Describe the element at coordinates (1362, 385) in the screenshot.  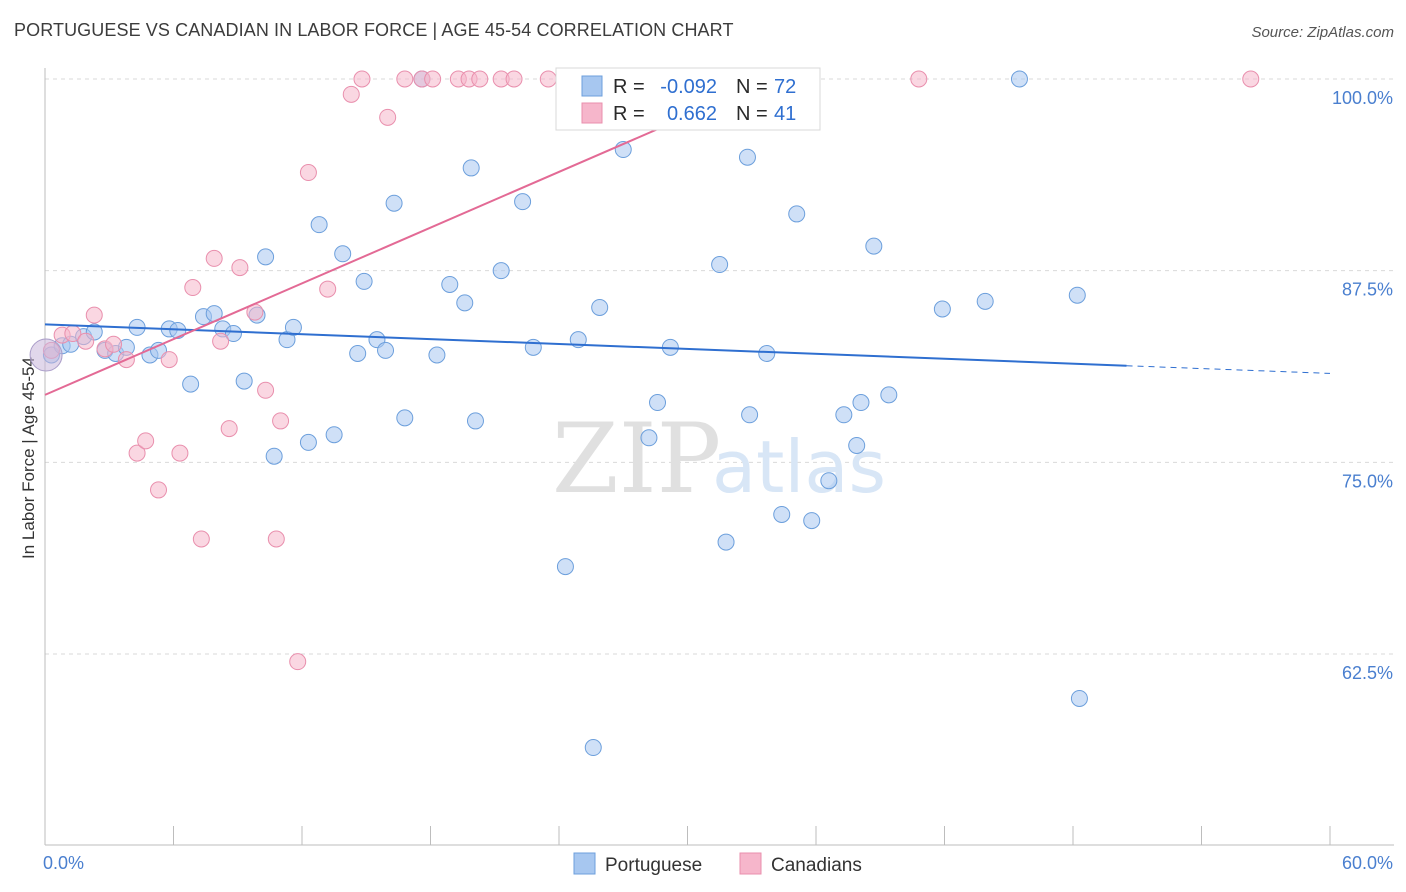
I see `y-tick-labels: 62.5% 75.0% 87.5% 100.0%` at that location.